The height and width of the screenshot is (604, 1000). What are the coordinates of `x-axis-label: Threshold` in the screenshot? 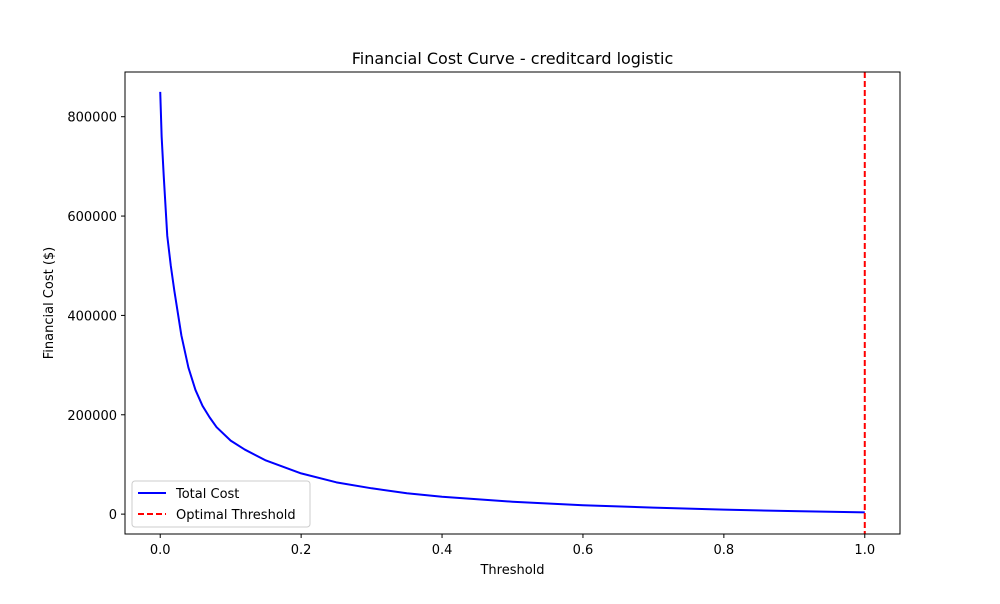 It's located at (511, 570).